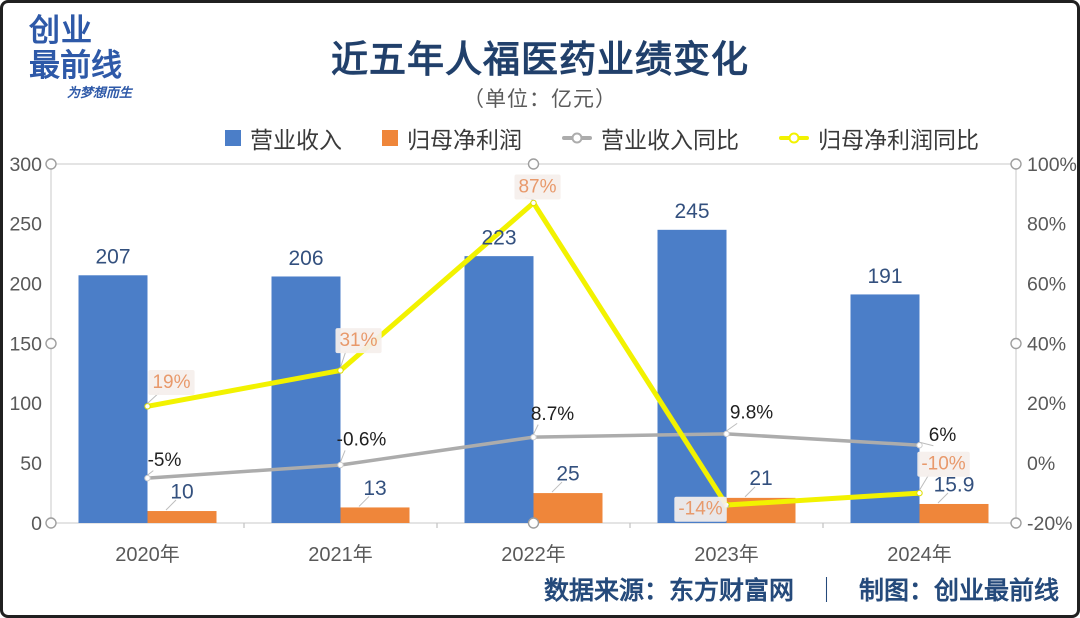  What do you see at coordinates (670, 140) in the screenshot?
I see `legend-label: 营业收入同比` at bounding box center [670, 140].